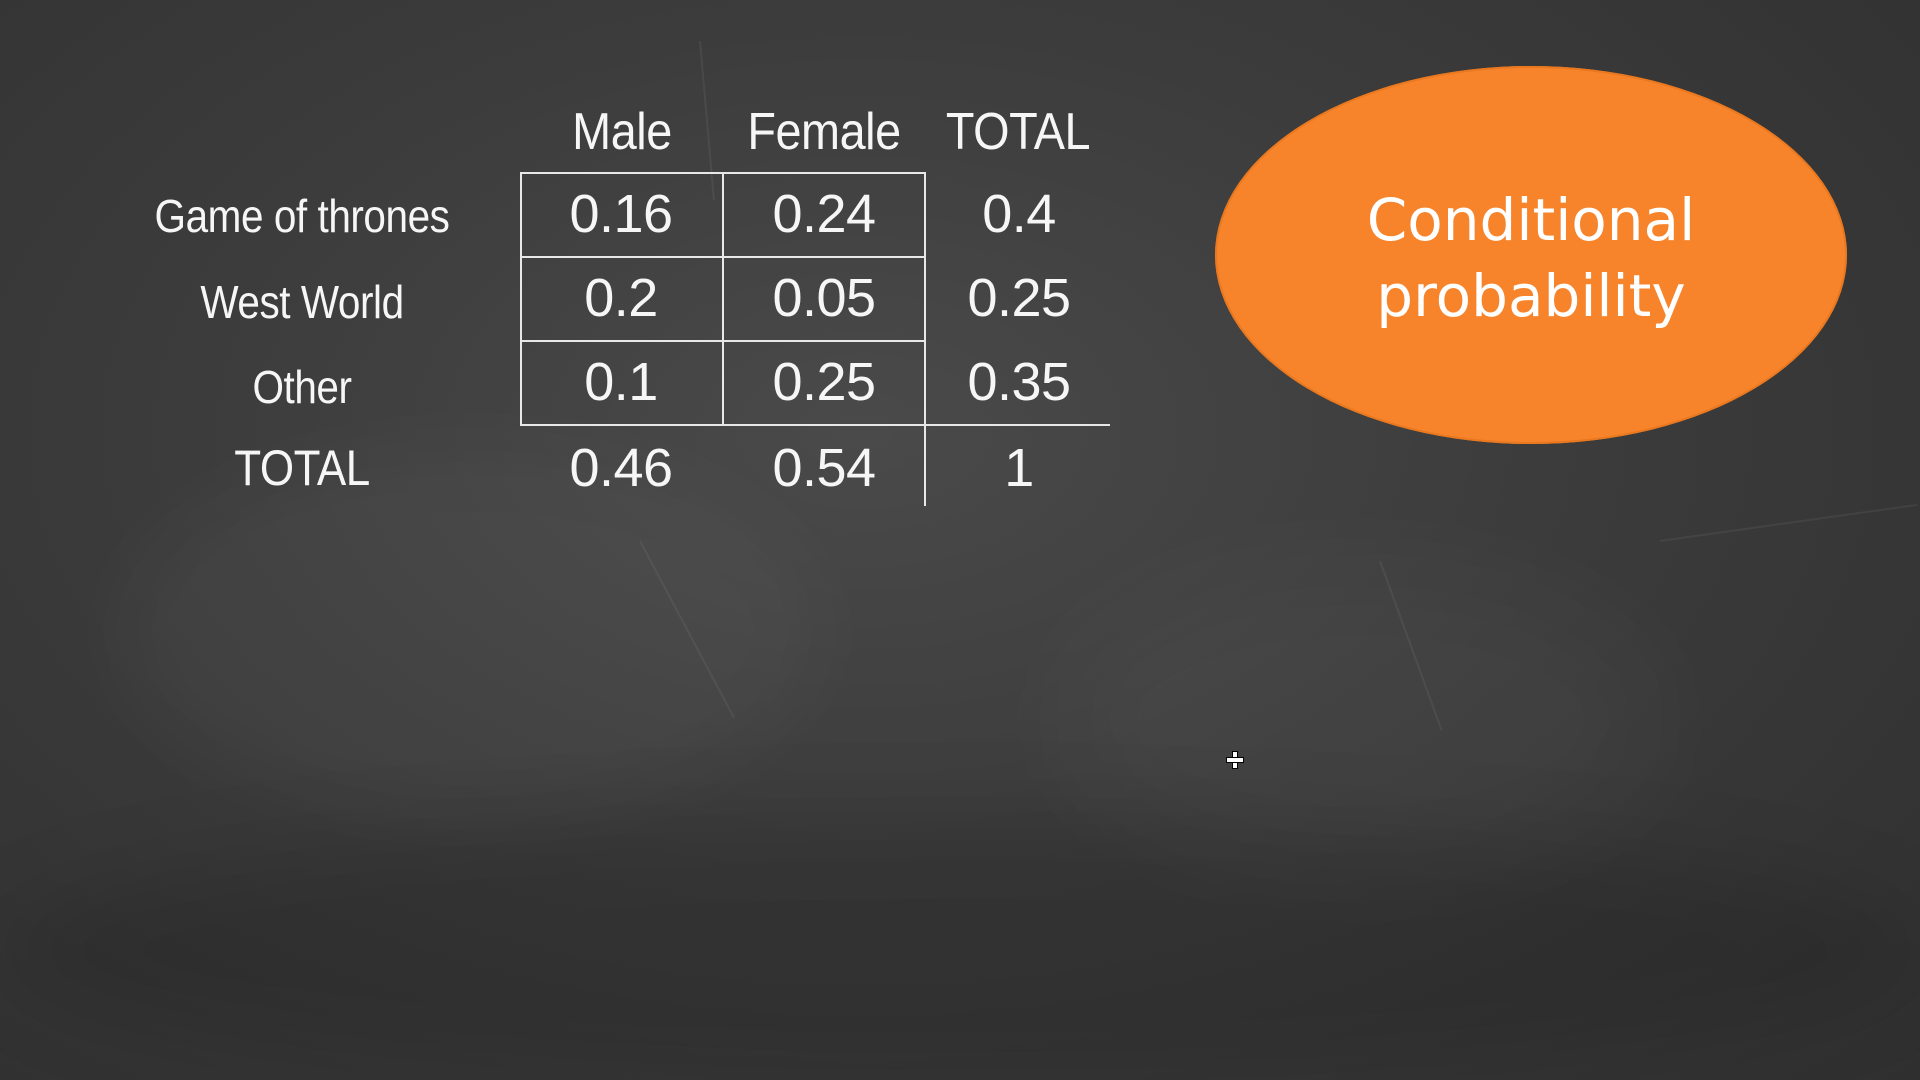  What do you see at coordinates (621, 214) in the screenshot?
I see `table-cell: 0.16` at bounding box center [621, 214].